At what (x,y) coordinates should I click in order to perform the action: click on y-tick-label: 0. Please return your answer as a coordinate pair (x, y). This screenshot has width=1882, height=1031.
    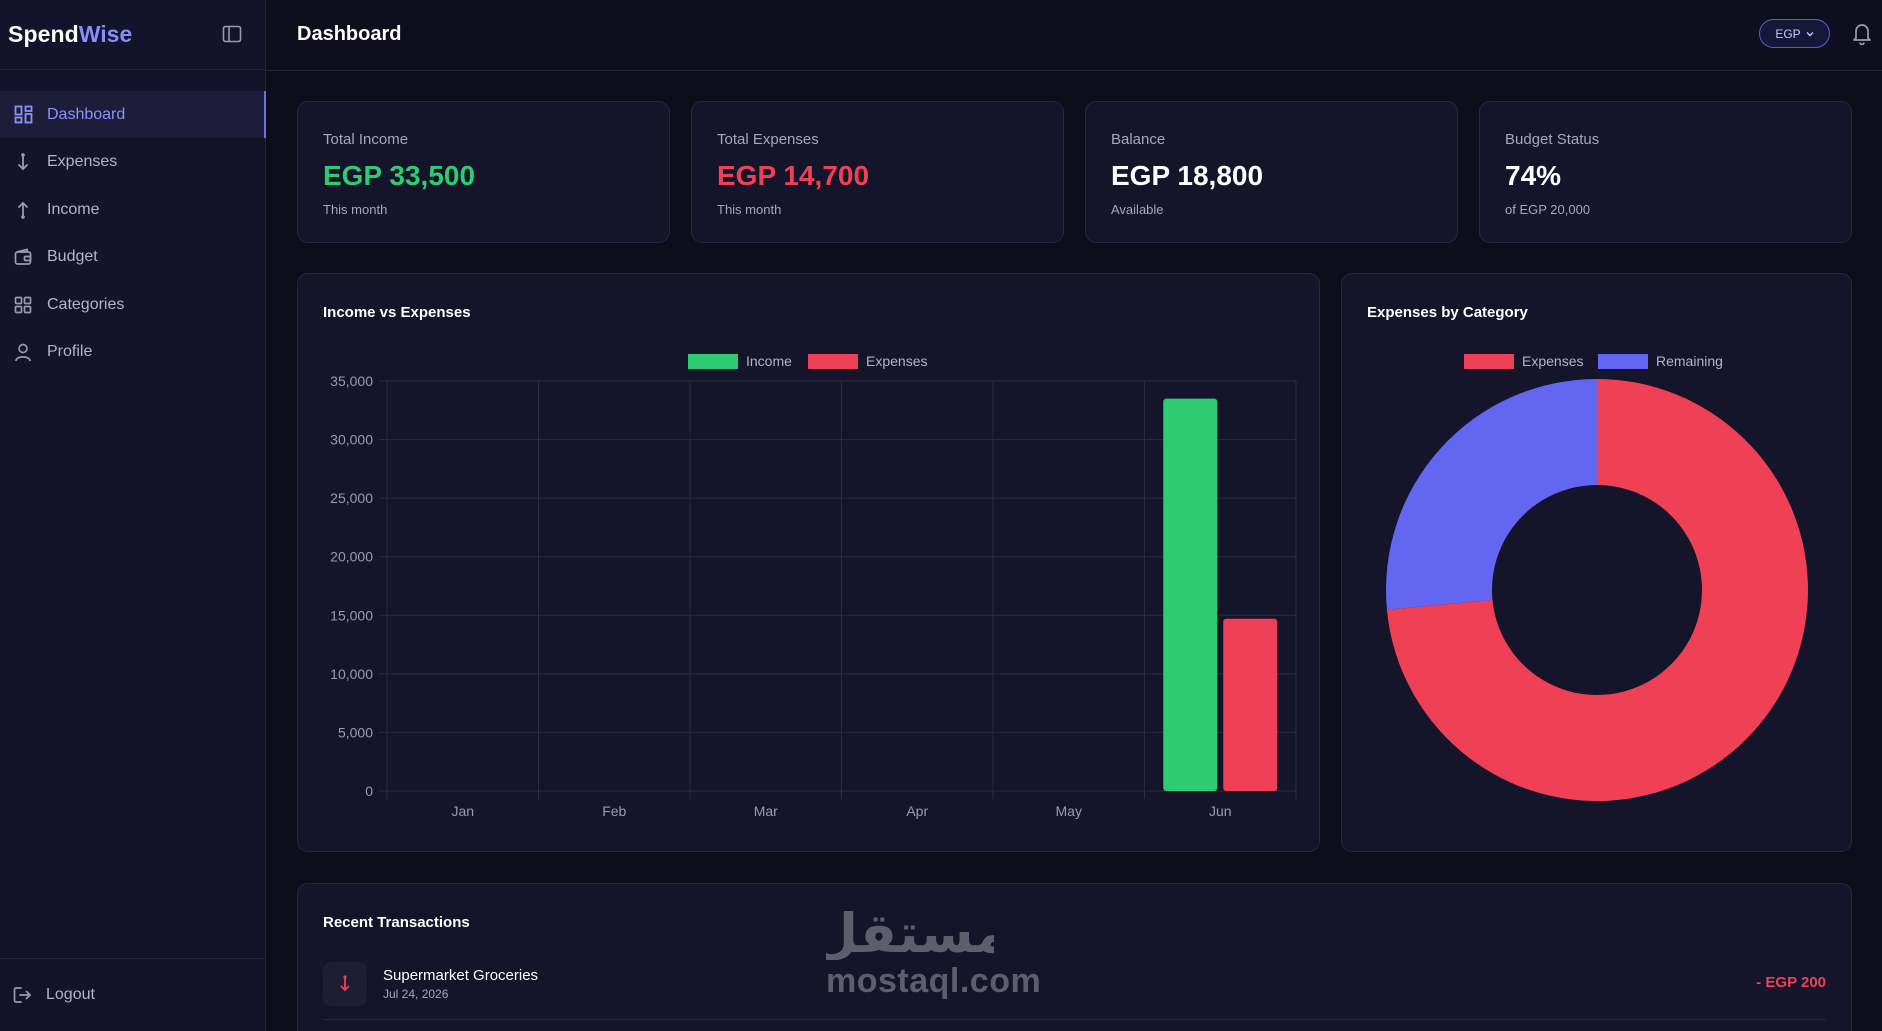
    Looking at the image, I should click on (369, 791).